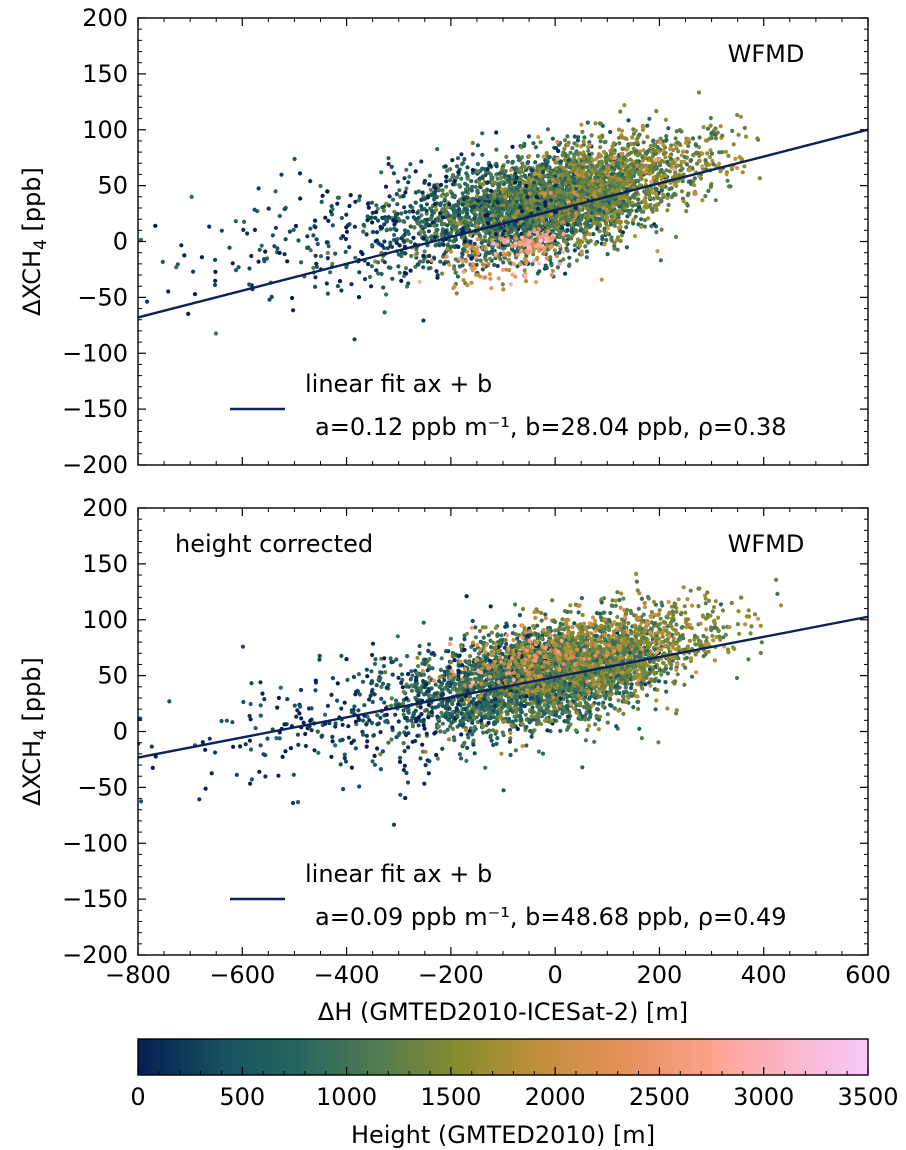 This screenshot has width=906, height=1150. I want to click on top-legend-label-2: a=0.12 ppb m⁻¹, b=28.04 ppb, ρ=0.38, so click(551, 427).